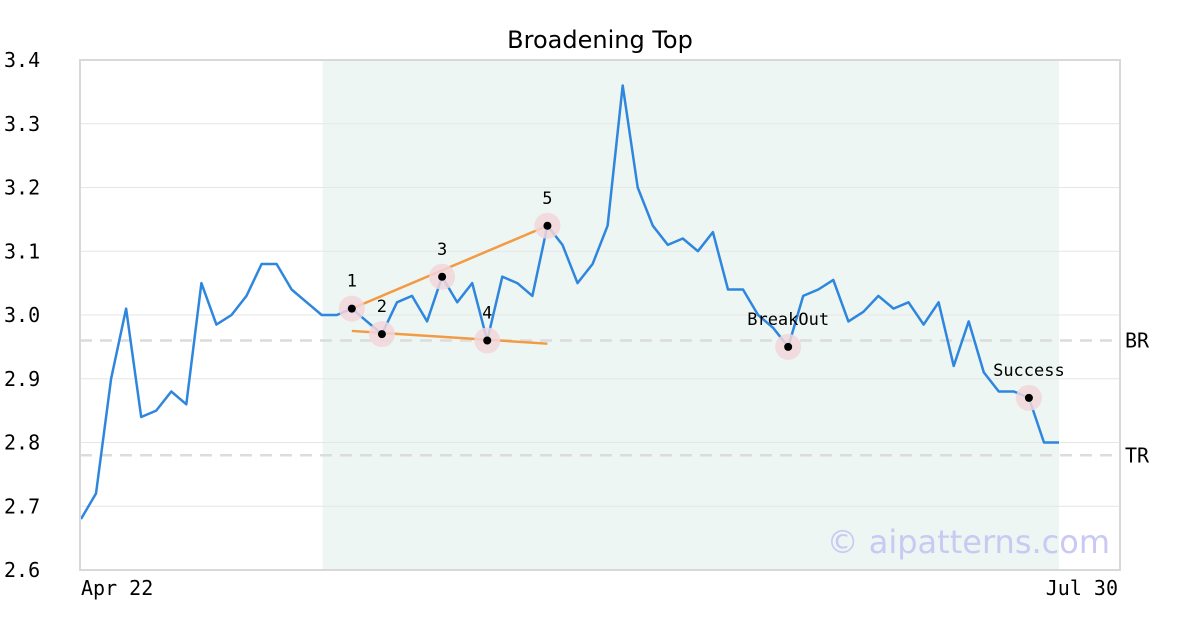 The height and width of the screenshot is (630, 1200). Describe the element at coordinates (599, 588) in the screenshot. I see `x-axis: Apr 22 Jul 30` at that location.